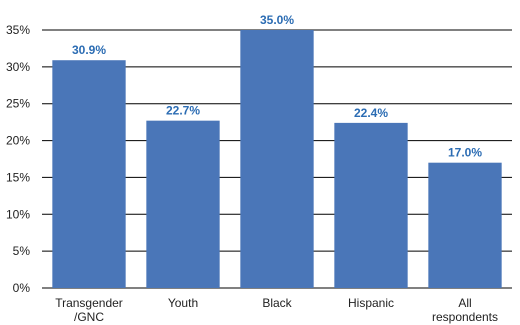 This screenshot has height=325, width=520. I want to click on category-label-line: /GNC, so click(89, 317).